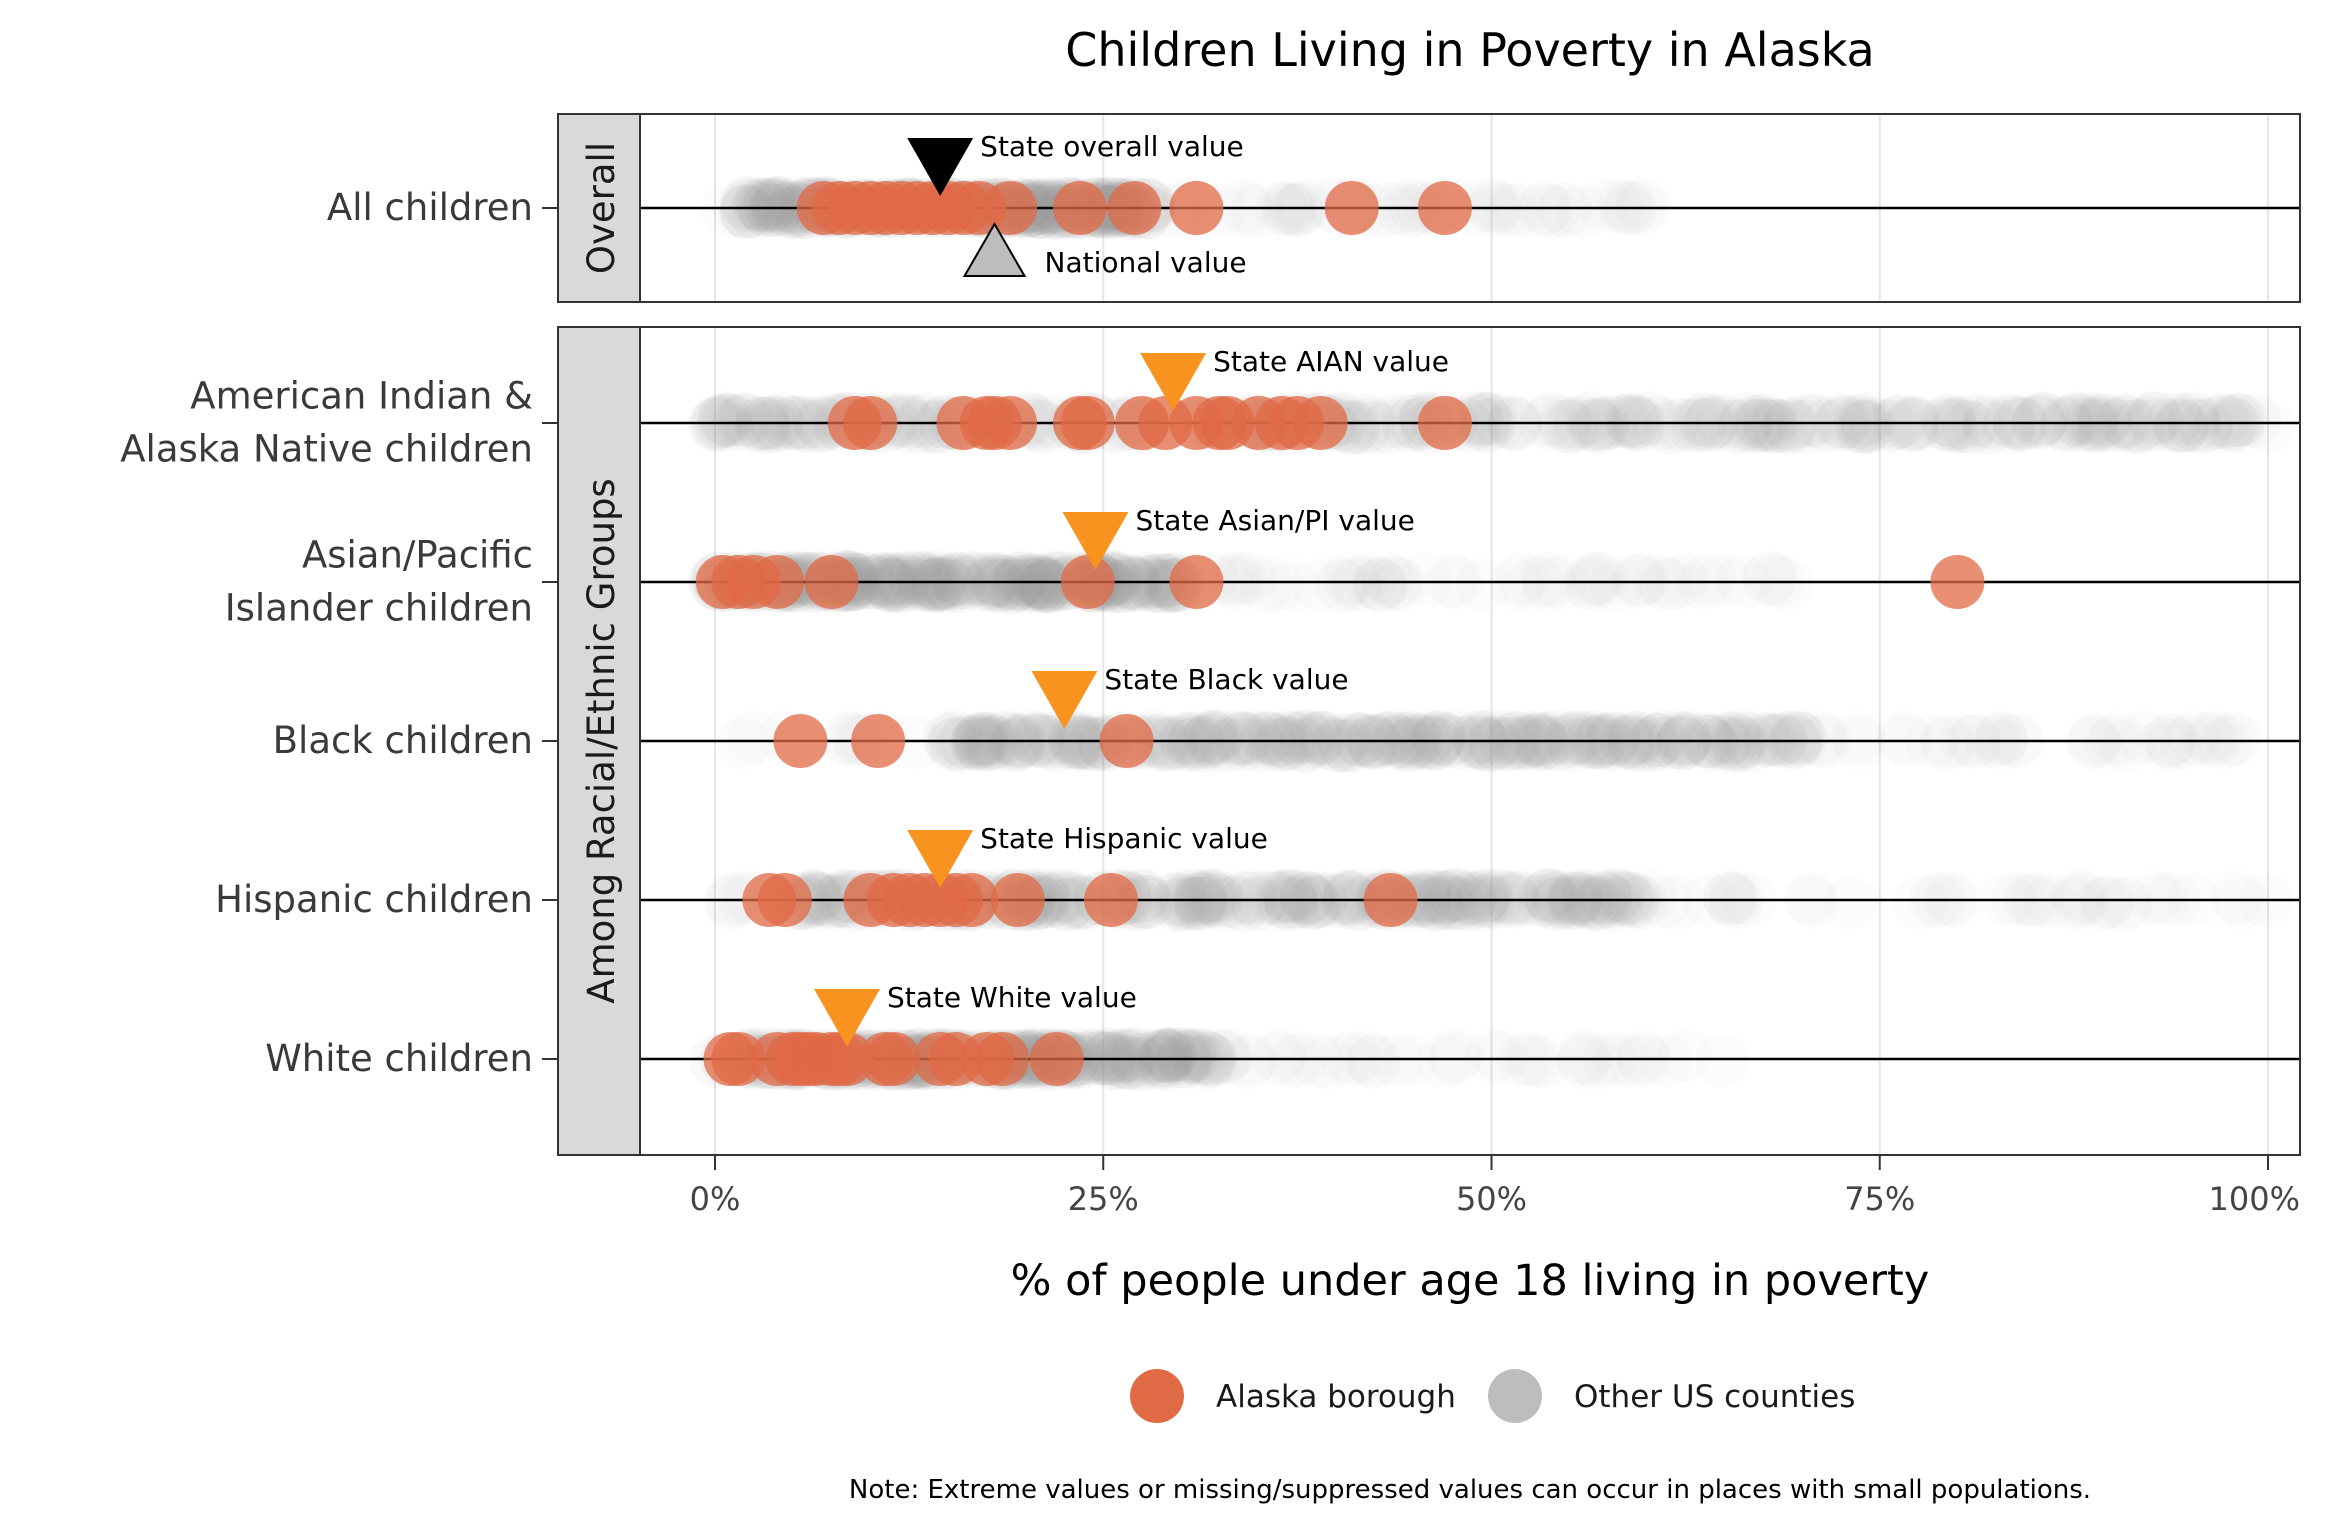 Image resolution: width=2325 pixels, height=1530 pixels. I want to click on row-label: Black children, so click(403, 740).